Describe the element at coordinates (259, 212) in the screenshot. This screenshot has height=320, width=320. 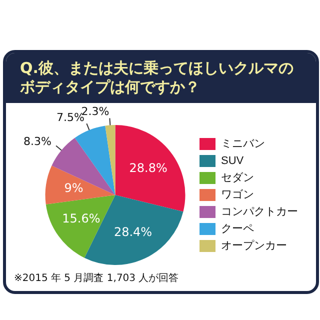
I see `legend-label: コンパクトカー` at that location.